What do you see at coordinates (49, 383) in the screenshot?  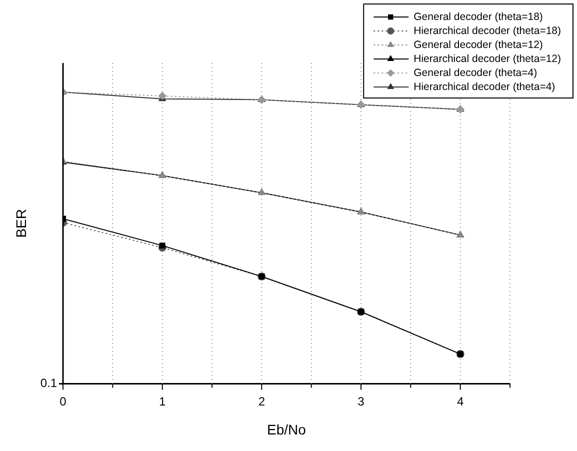 I see `text: 0.1` at bounding box center [49, 383].